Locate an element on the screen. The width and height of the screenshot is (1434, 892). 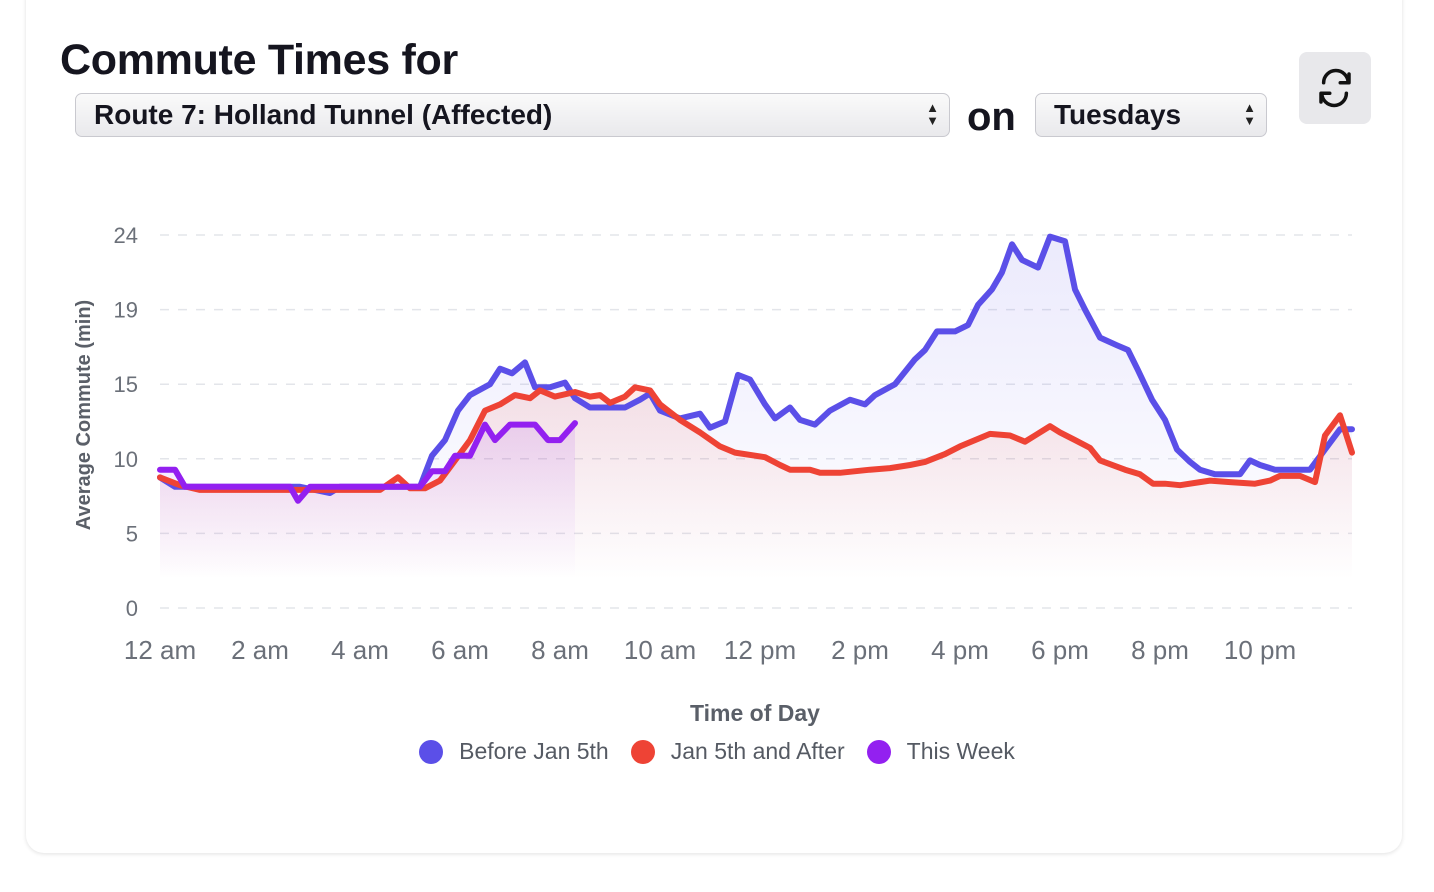
day-select-value: Tuesdays is located at coordinates (1118, 114).